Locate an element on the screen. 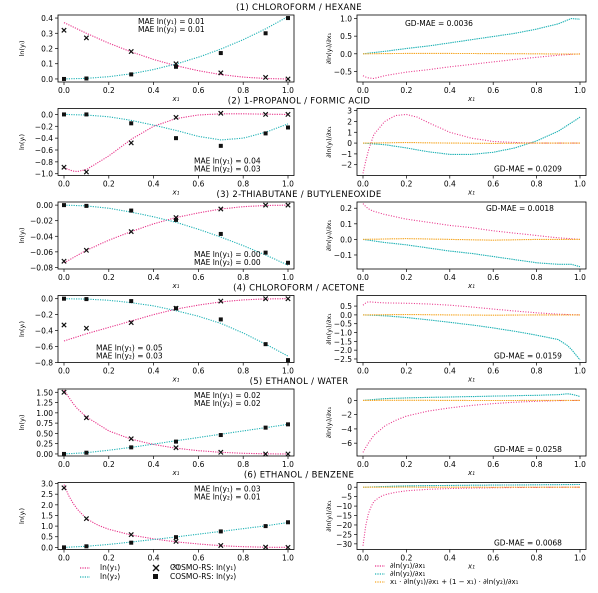 Image resolution: width=598 pixels, height=593 pixels. y-tick-label: −5 is located at coordinates (346, 497).